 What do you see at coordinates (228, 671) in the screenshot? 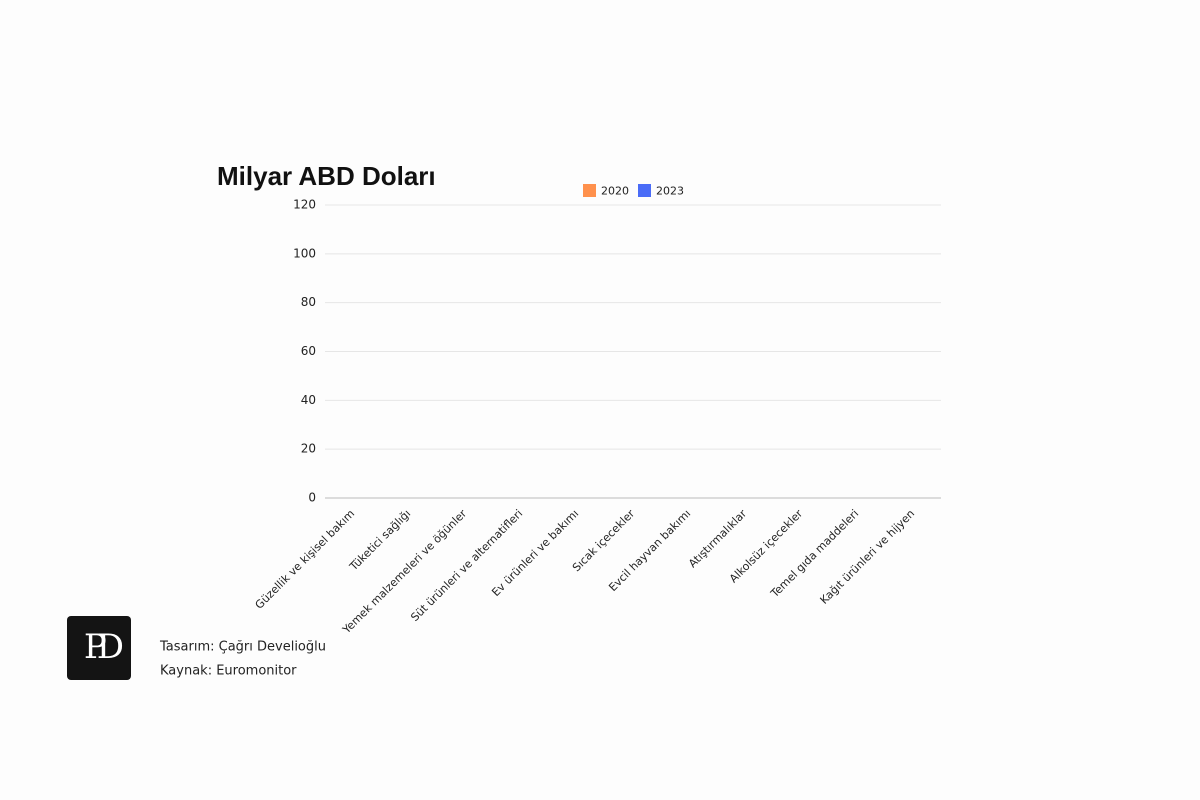
I see `source: Kaynak: Euromonitor` at bounding box center [228, 671].